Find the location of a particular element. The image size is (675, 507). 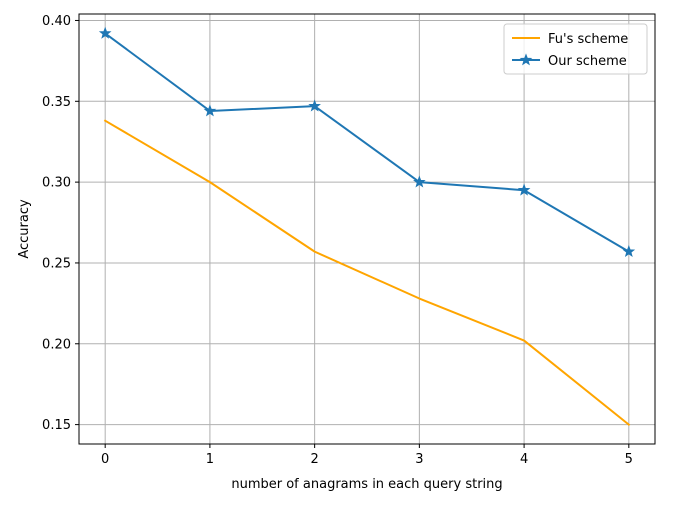

y-tick-label: 0.35 is located at coordinates (56, 102).